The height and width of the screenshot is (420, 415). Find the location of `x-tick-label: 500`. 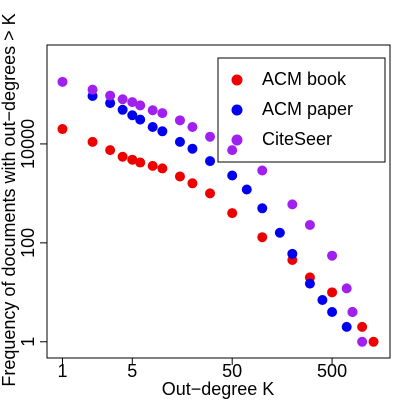

x-tick-label: 500 is located at coordinates (332, 371).